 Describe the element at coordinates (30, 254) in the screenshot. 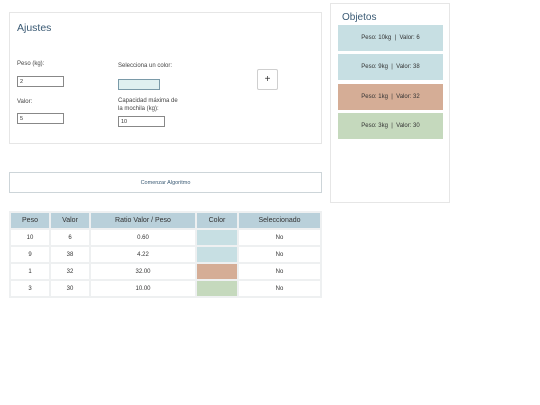

I see `cell-peso: 9` at that location.